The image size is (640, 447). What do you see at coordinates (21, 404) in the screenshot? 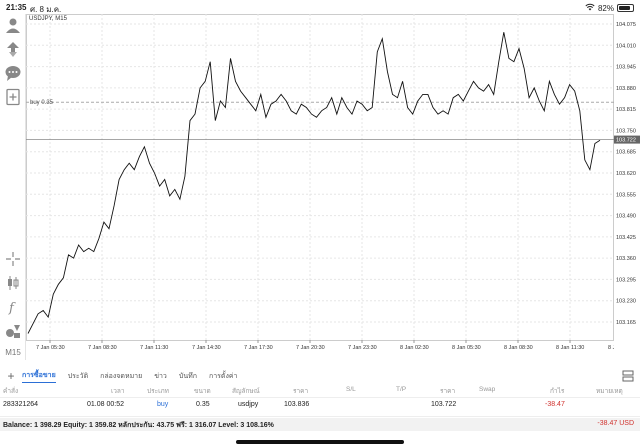
I see `row-ticket: 283321264` at bounding box center [21, 404].